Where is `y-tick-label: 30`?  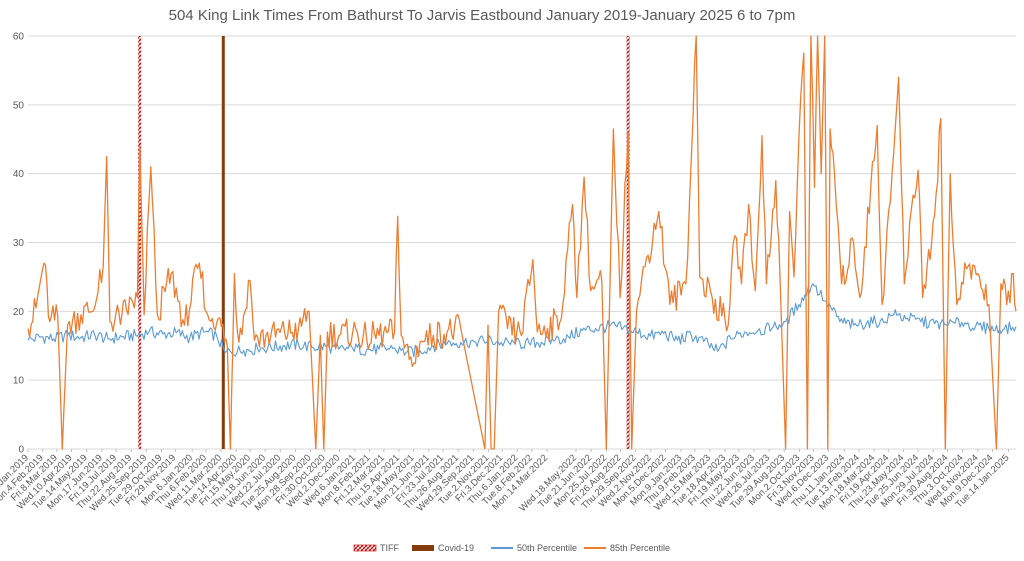
y-tick-label: 30 is located at coordinates (19, 243).